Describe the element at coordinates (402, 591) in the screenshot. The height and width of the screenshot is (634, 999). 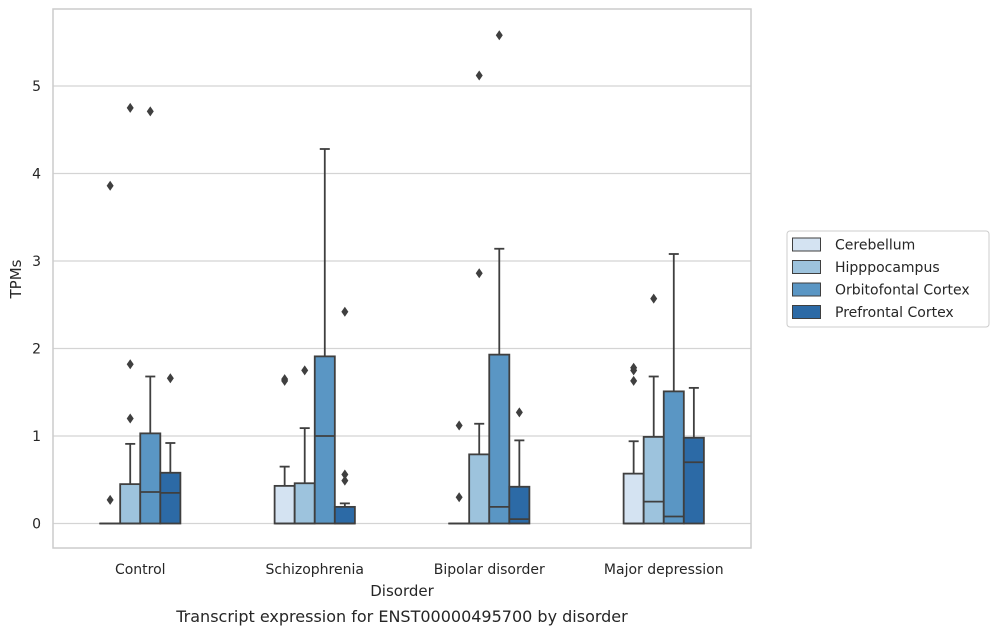
I see `x-axis-label: Disorder` at that location.